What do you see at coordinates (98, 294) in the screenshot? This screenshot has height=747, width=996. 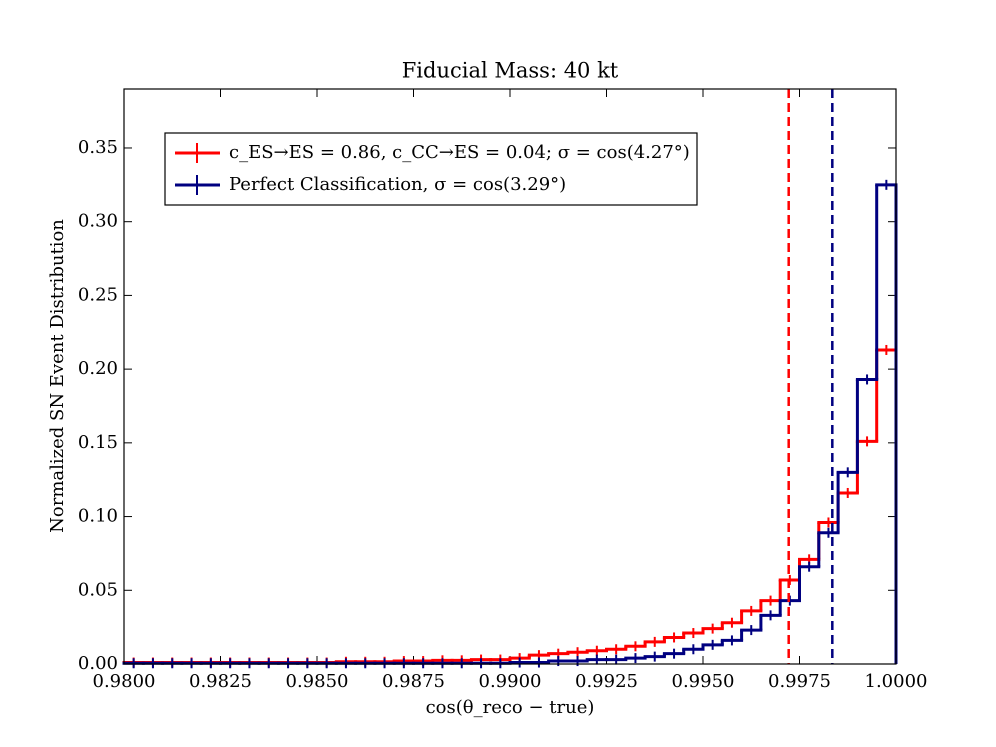 I see `y-tick-label: 0.25` at bounding box center [98, 294].